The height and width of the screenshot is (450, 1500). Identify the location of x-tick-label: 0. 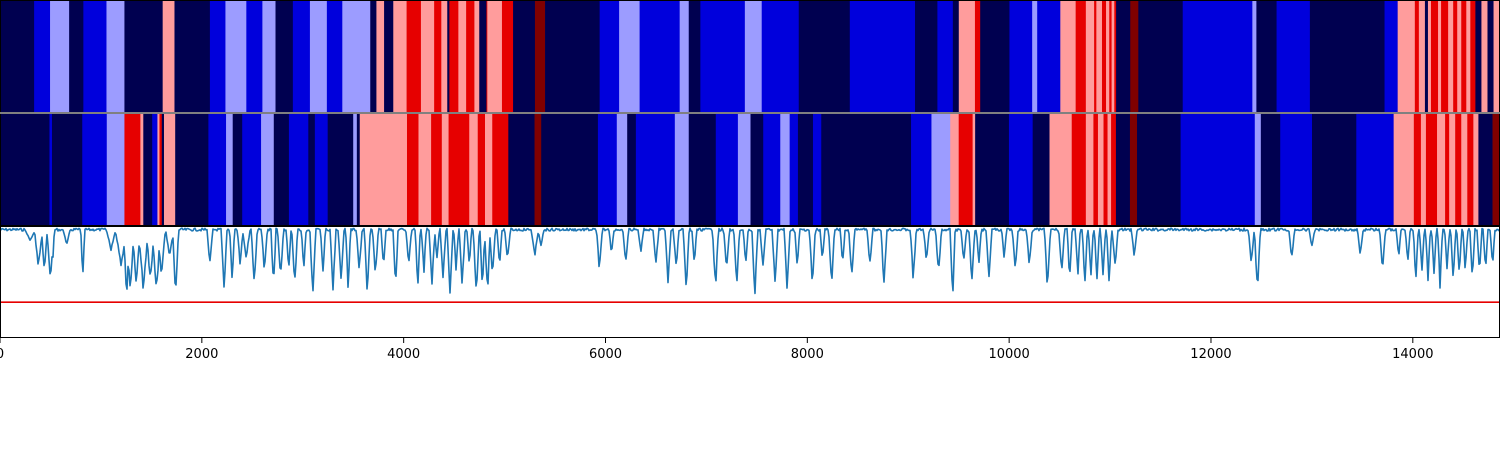
(2, 354).